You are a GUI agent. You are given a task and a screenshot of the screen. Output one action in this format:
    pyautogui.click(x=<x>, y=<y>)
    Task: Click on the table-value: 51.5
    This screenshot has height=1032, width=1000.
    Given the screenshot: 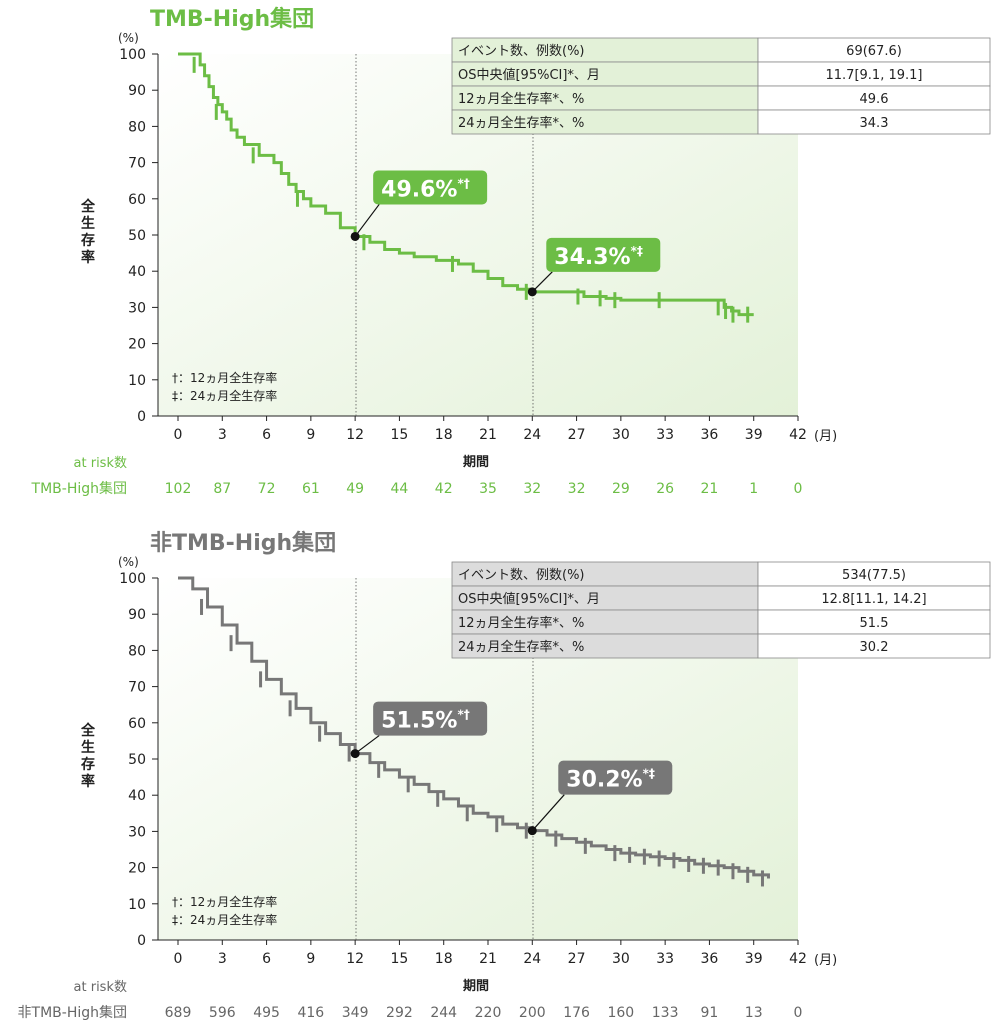 What is the action you would take?
    pyautogui.click(x=874, y=623)
    